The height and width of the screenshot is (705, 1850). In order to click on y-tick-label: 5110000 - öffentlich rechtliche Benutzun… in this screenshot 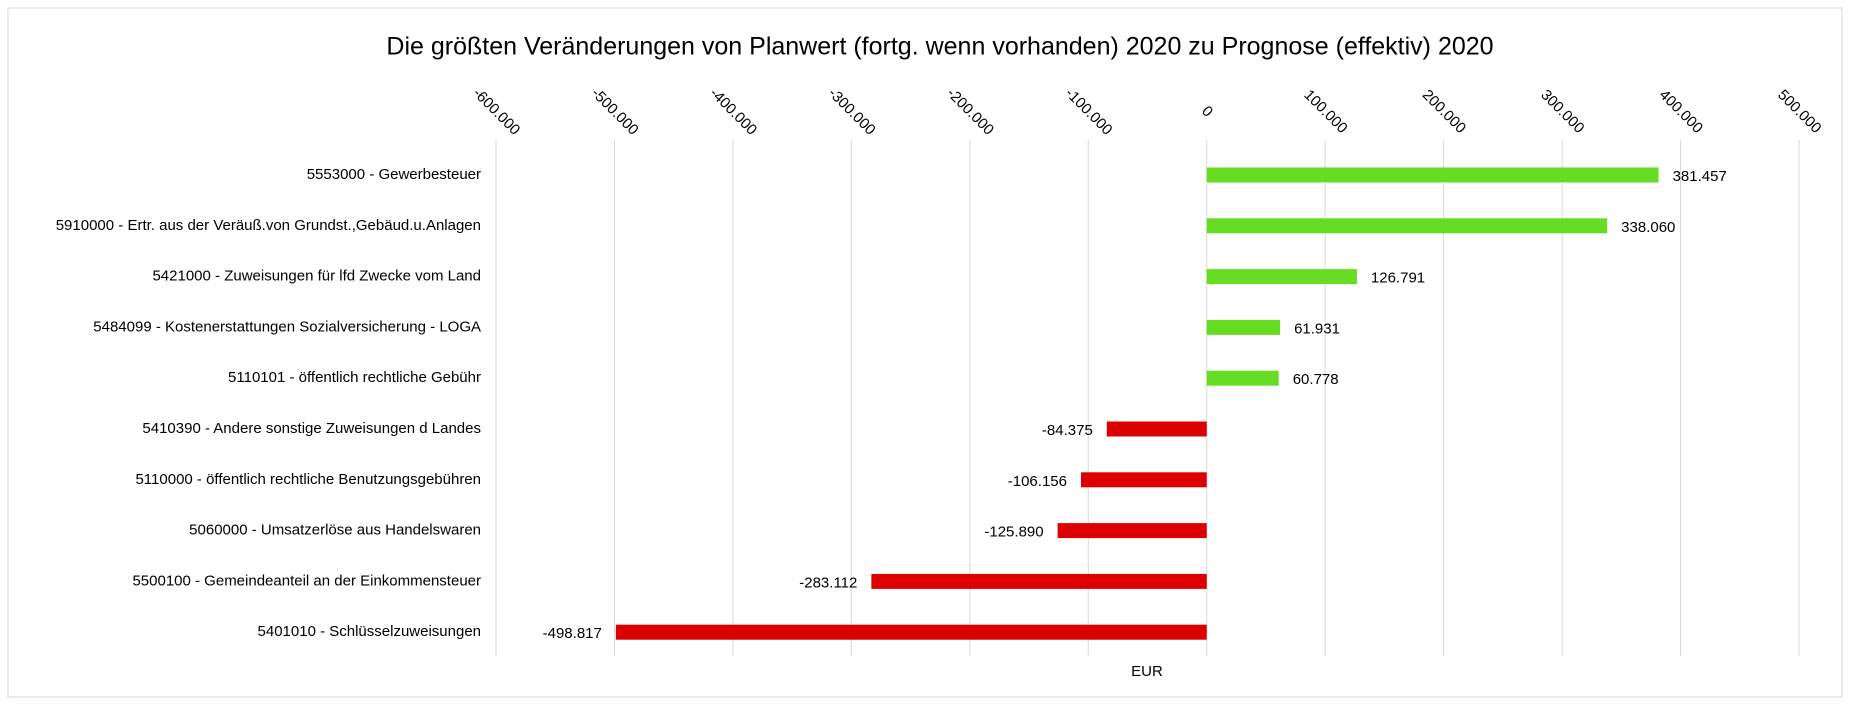, I will do `click(308, 479)`.